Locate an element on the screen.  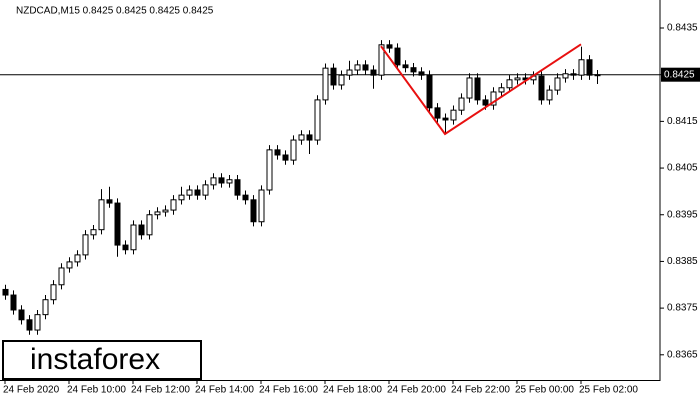
logo: instaforex is located at coordinates (95, 359).